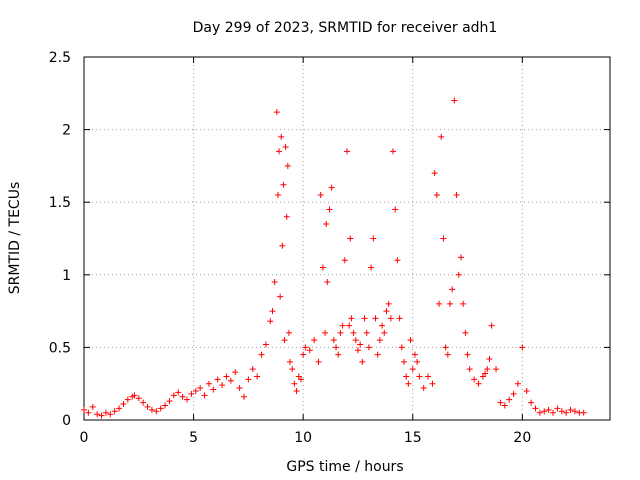 The width and height of the screenshot is (640, 480). Describe the element at coordinates (60, 348) in the screenshot. I see `y-tick-label: 0.5` at that location.